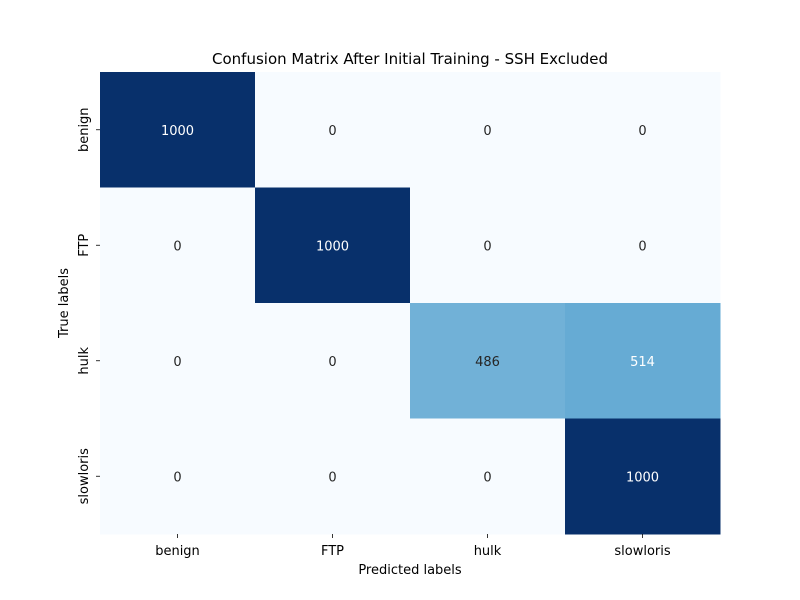  Describe the element at coordinates (64, 303) in the screenshot. I see `y-axis-label: True labels` at that location.